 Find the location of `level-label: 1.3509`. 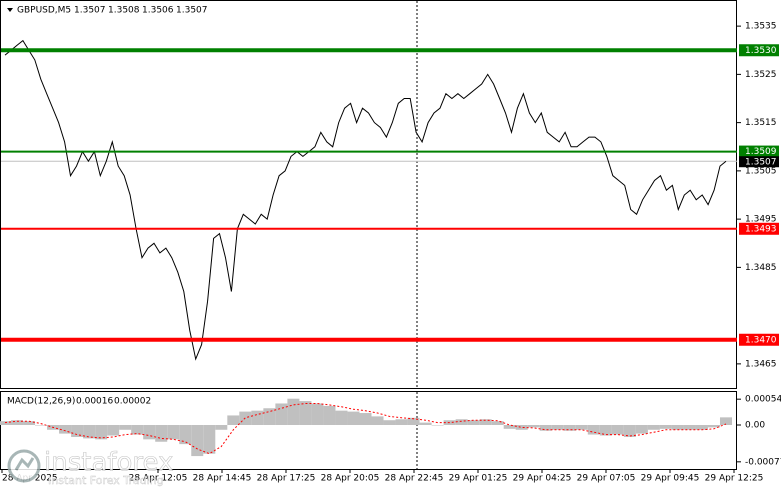

level-label: 1.3509 is located at coordinates (761, 152).